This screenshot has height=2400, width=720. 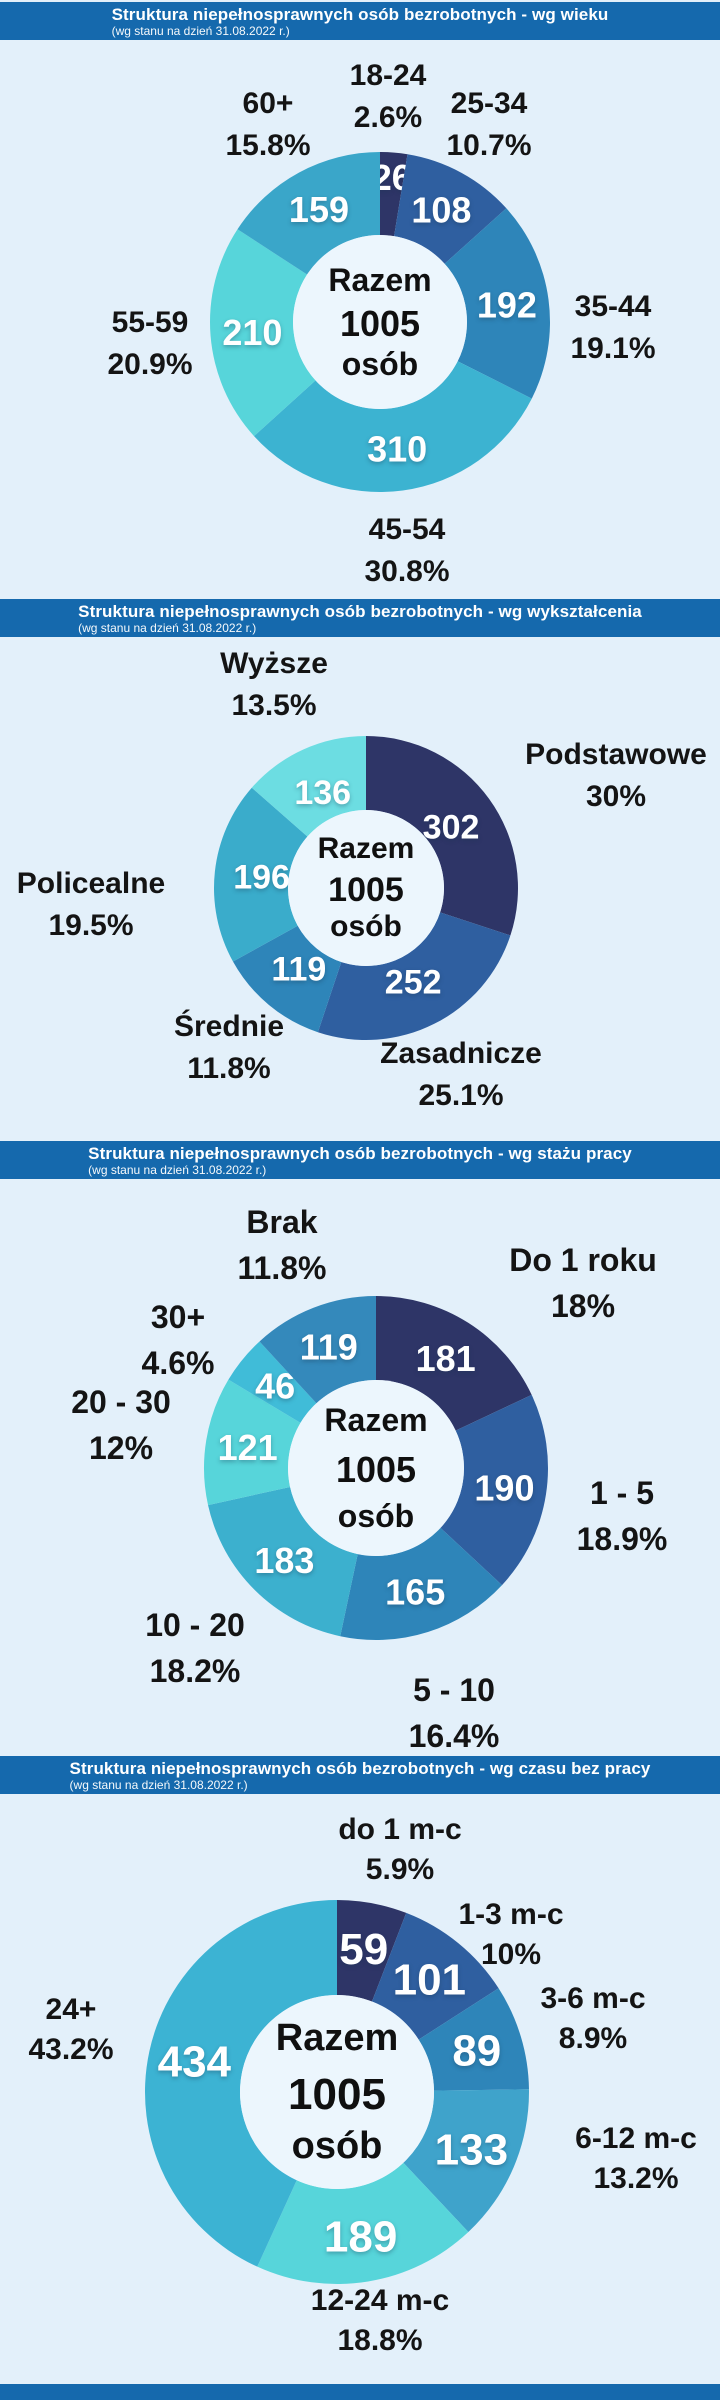 I want to click on donut2-center-line3: osób, so click(x=366, y=926).